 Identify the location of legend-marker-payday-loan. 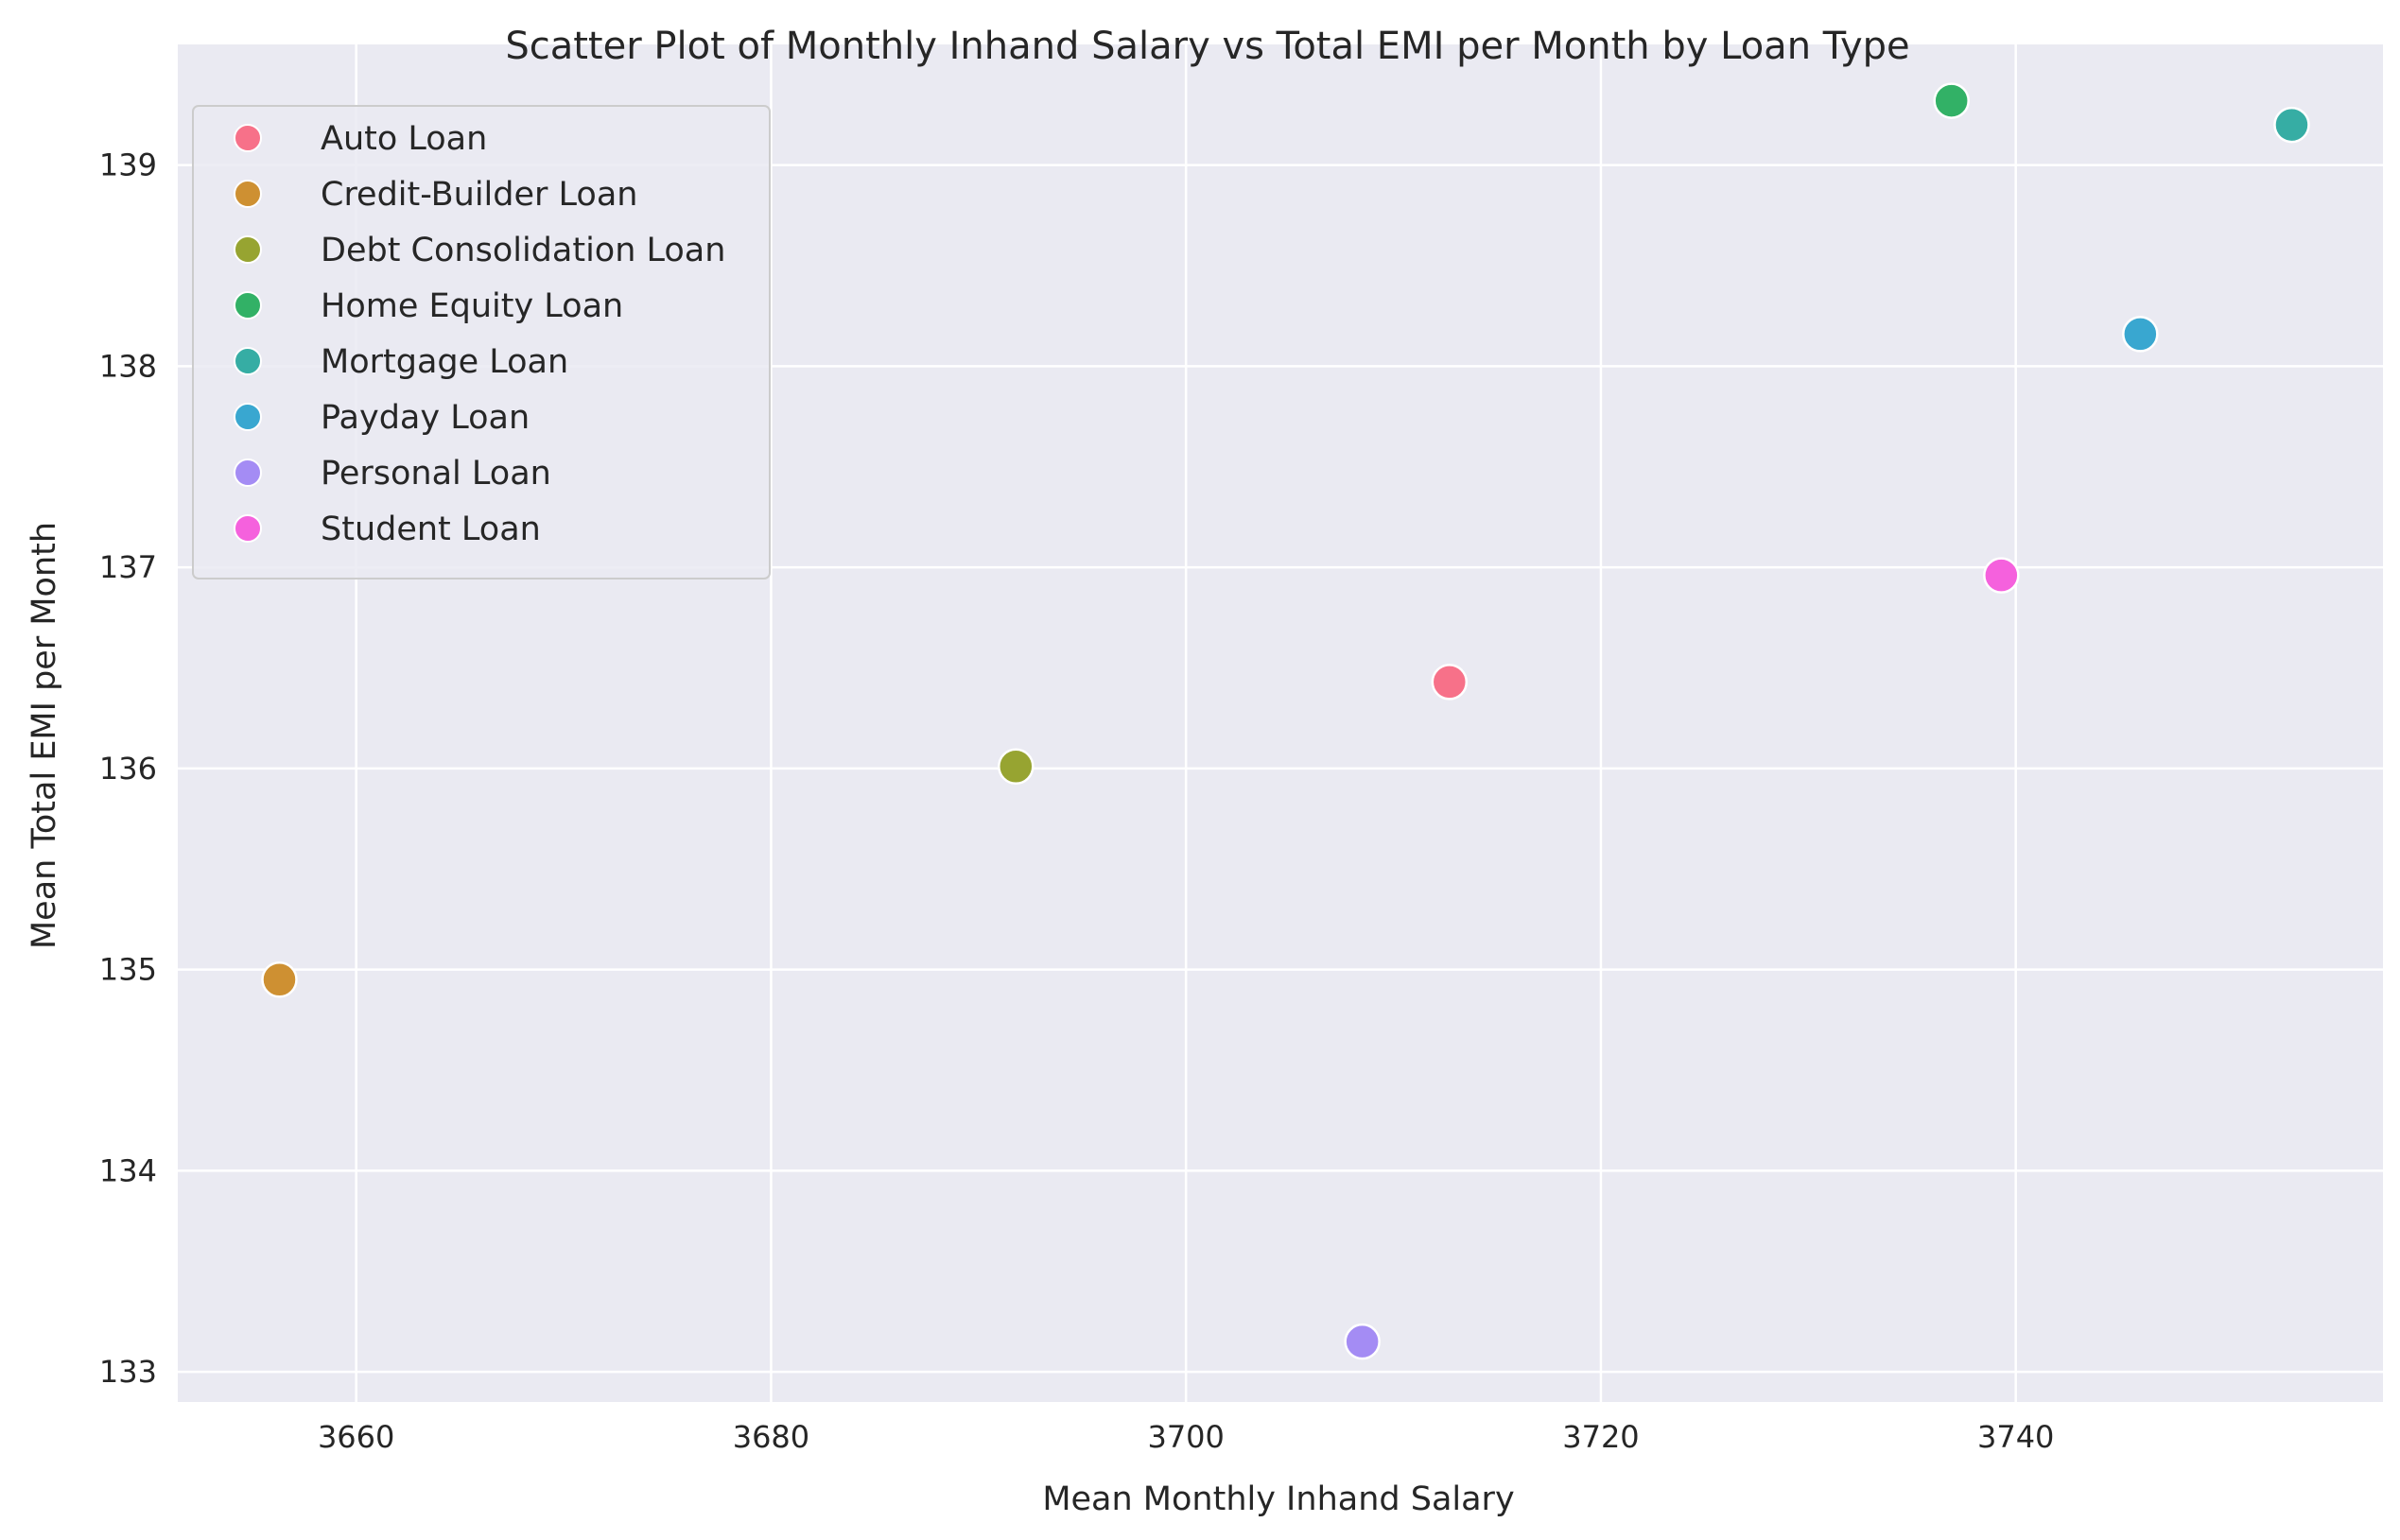
(248, 417).